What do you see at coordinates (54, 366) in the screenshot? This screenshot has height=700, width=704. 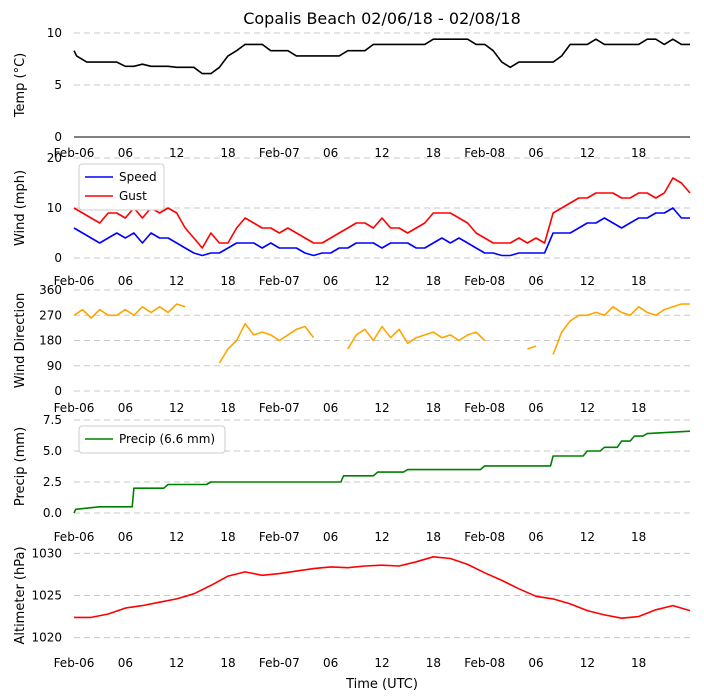 I see `y-tick-label: 90` at bounding box center [54, 366].